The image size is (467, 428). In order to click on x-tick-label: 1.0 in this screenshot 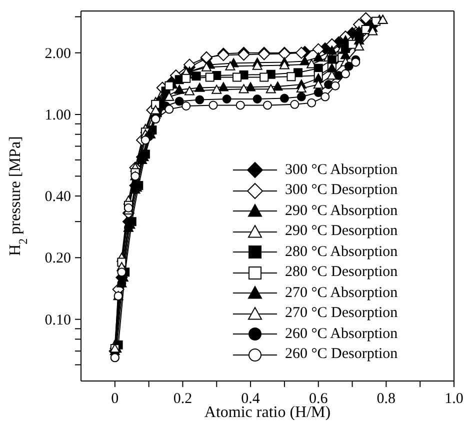, I will do `click(454, 399)`.